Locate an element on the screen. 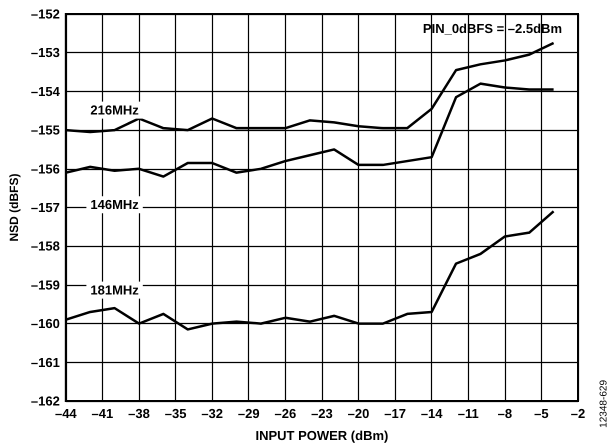  x-tick-label: –11 is located at coordinates (468, 413).